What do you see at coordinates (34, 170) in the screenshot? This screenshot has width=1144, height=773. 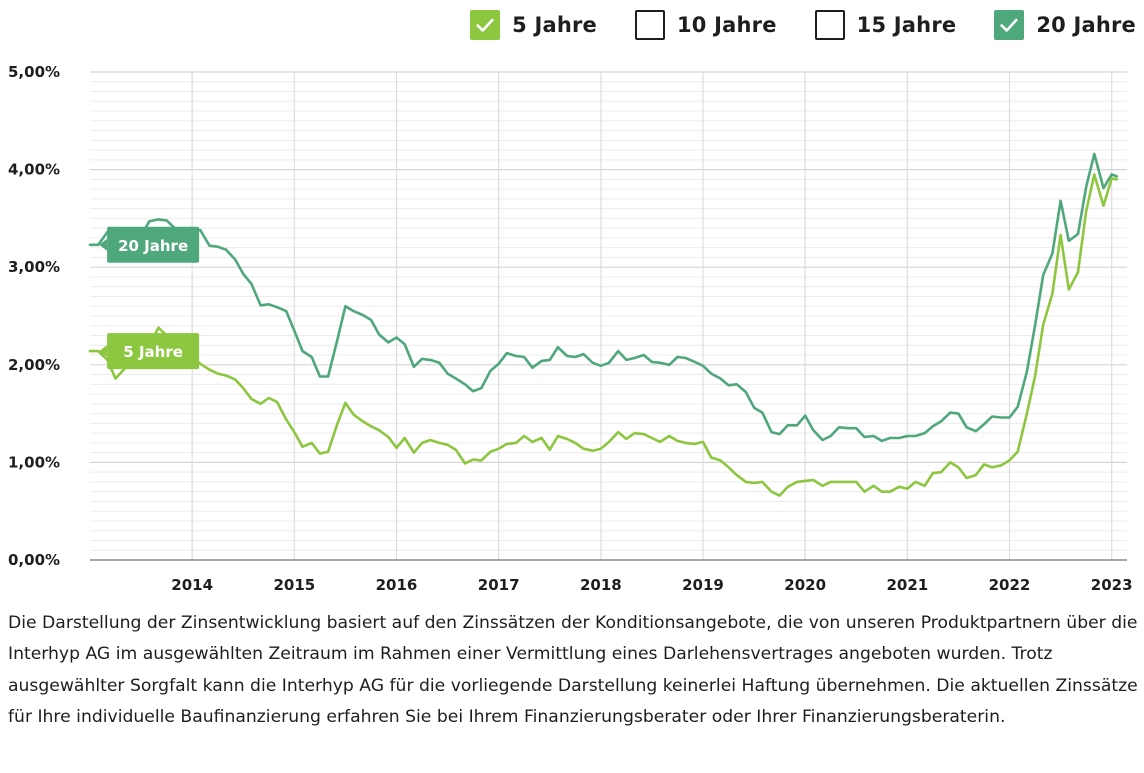 I see `y-tick-label: 4,00%` at bounding box center [34, 170].